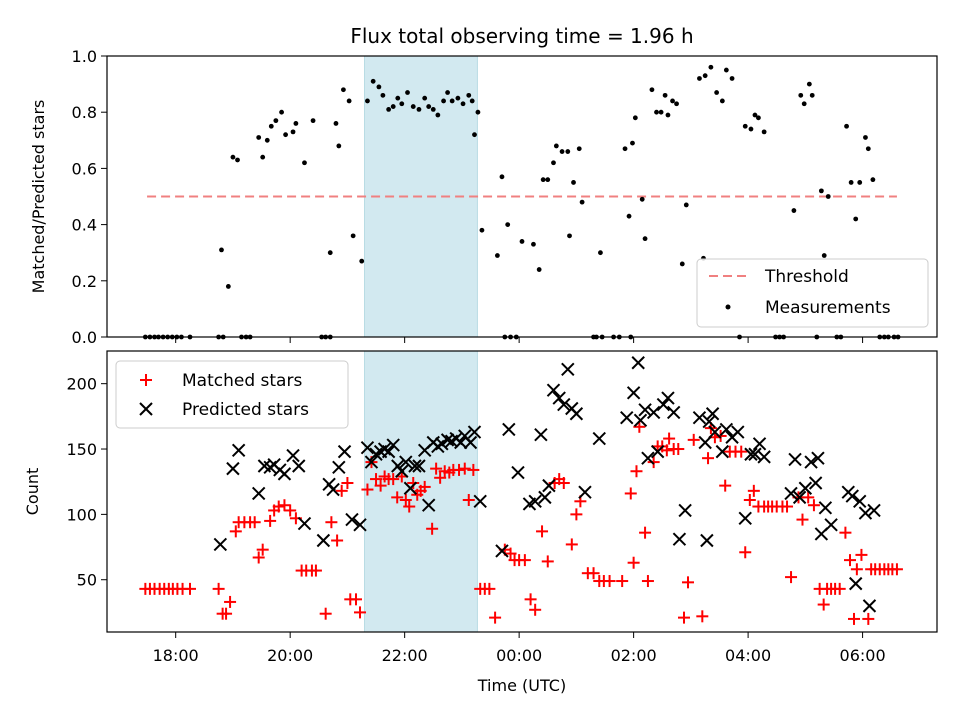 This screenshot has height=720, width=960. I want to click on x-axis-label: Time (UTC), so click(521, 685).